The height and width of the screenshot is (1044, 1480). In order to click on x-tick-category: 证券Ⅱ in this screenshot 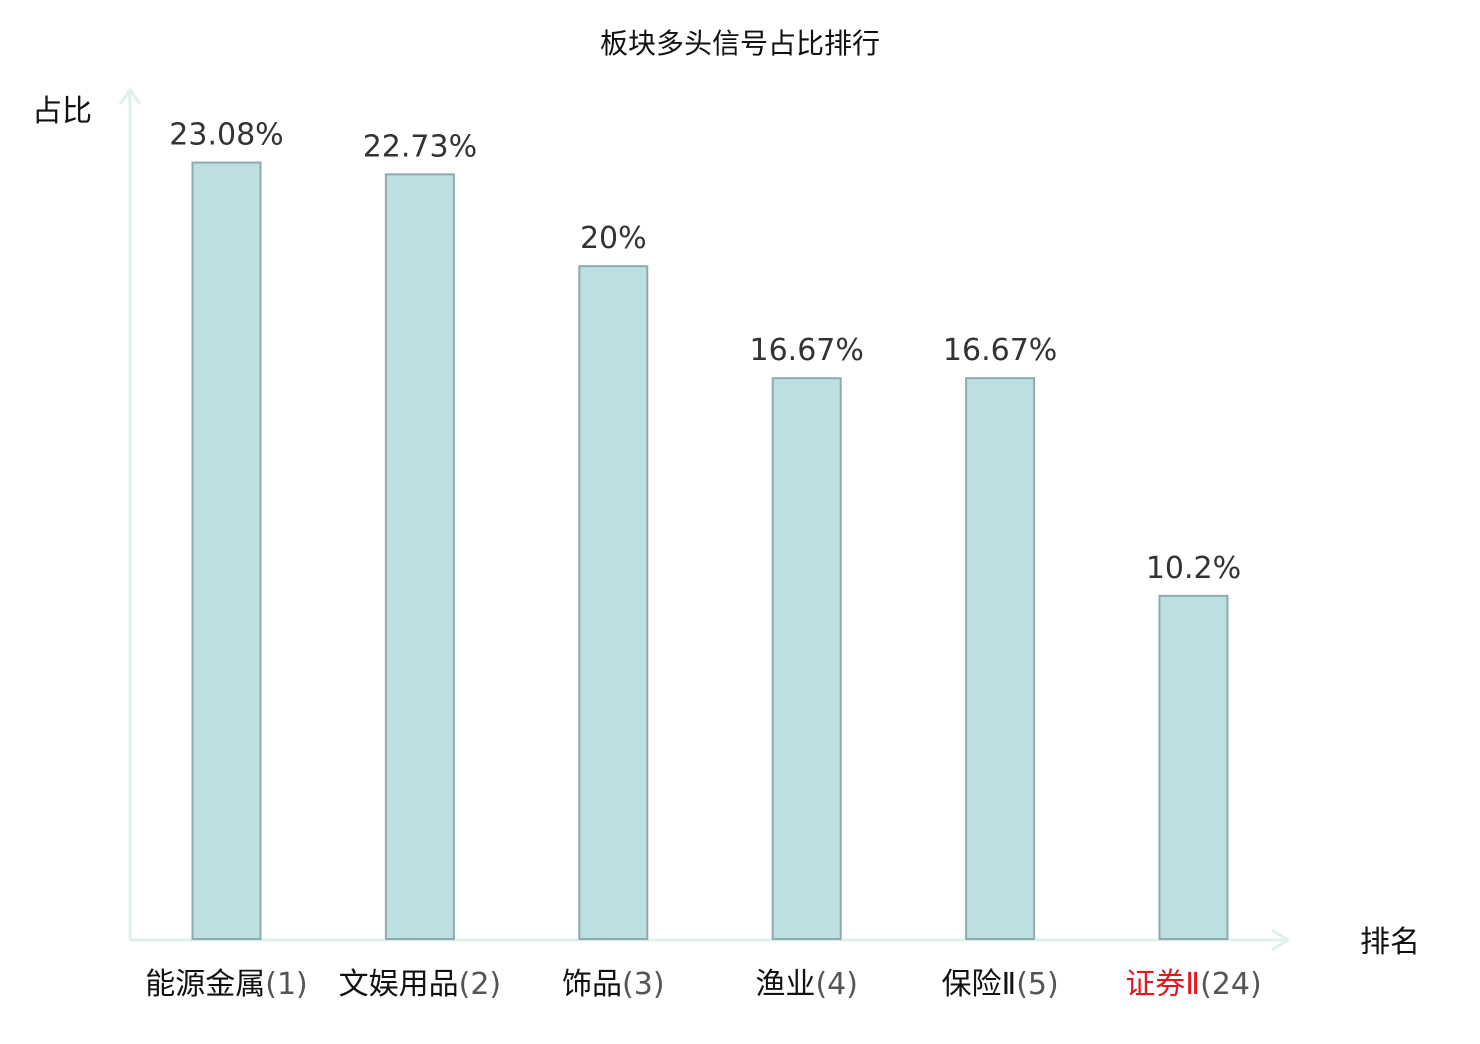, I will do `click(1162, 984)`.